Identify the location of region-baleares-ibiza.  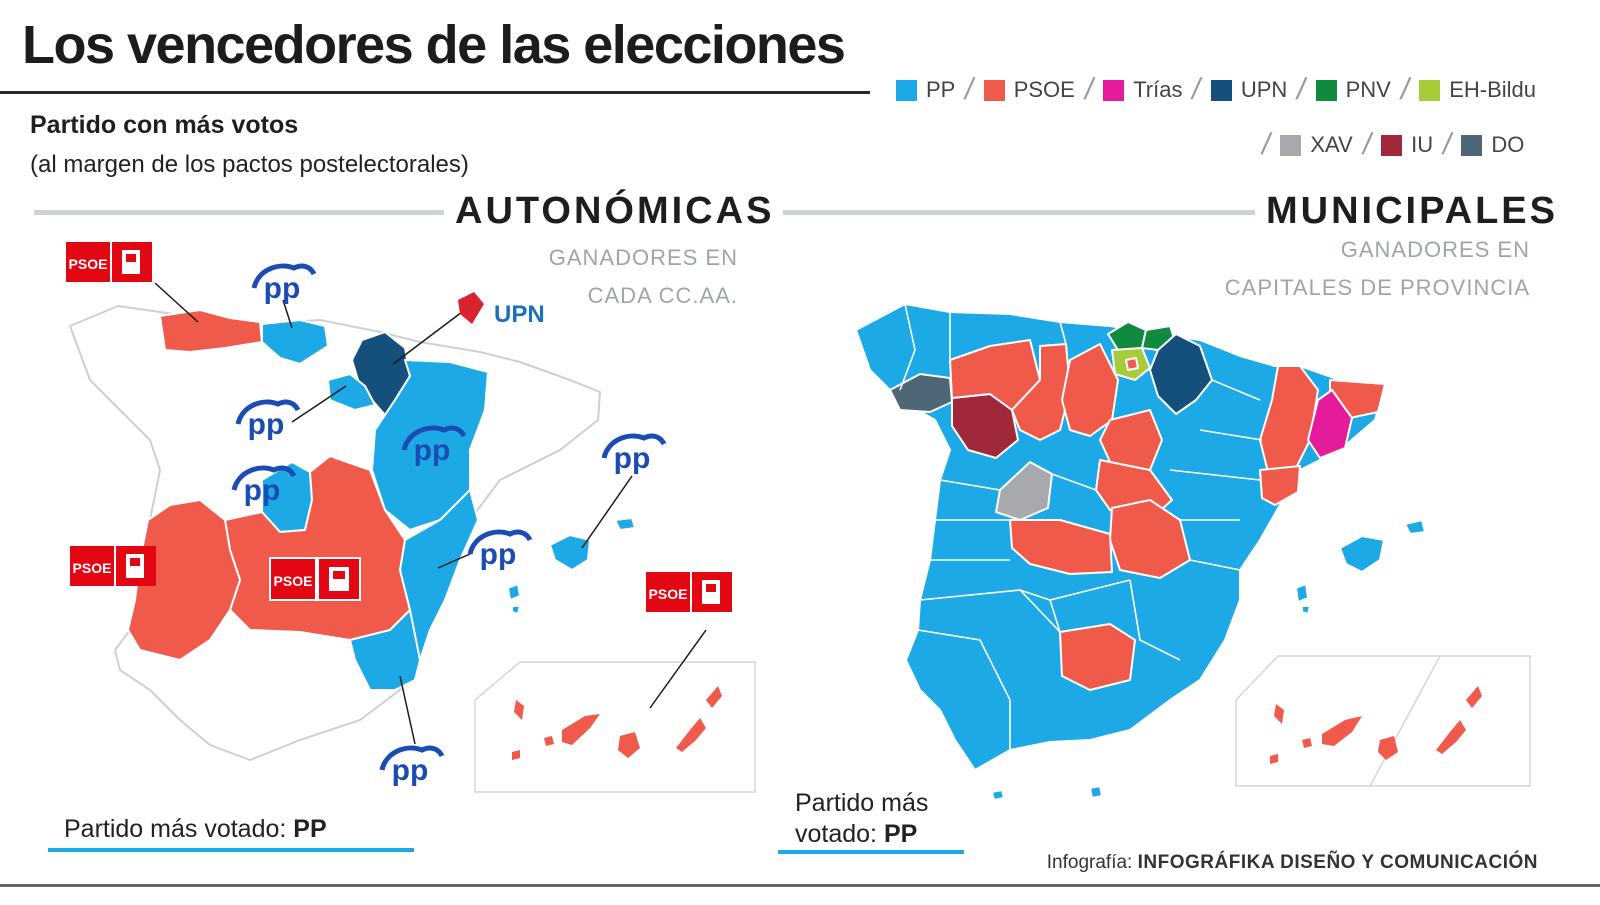
(514, 592).